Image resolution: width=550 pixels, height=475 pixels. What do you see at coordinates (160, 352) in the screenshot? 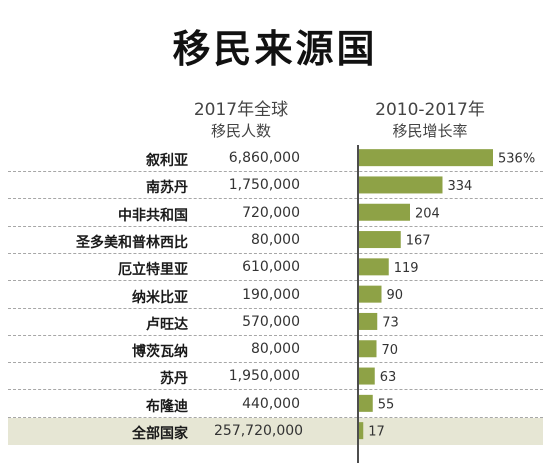
I see `country-name: 博茨瓦纳` at bounding box center [160, 352].